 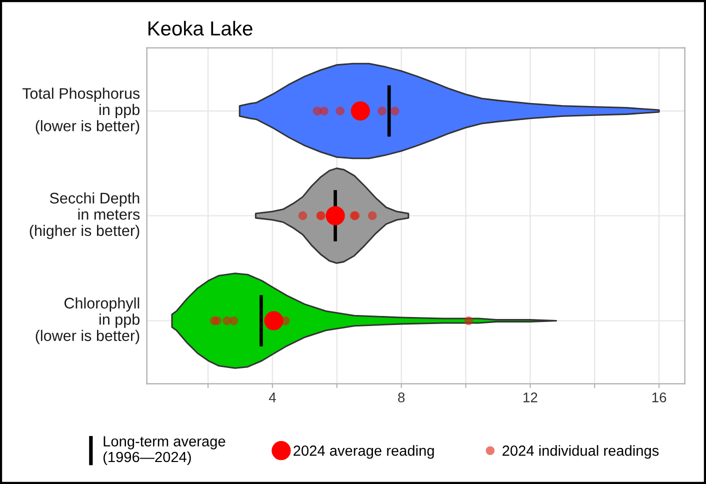 What do you see at coordinates (659, 397) in the screenshot?
I see `x-tick-label: 16` at bounding box center [659, 397].